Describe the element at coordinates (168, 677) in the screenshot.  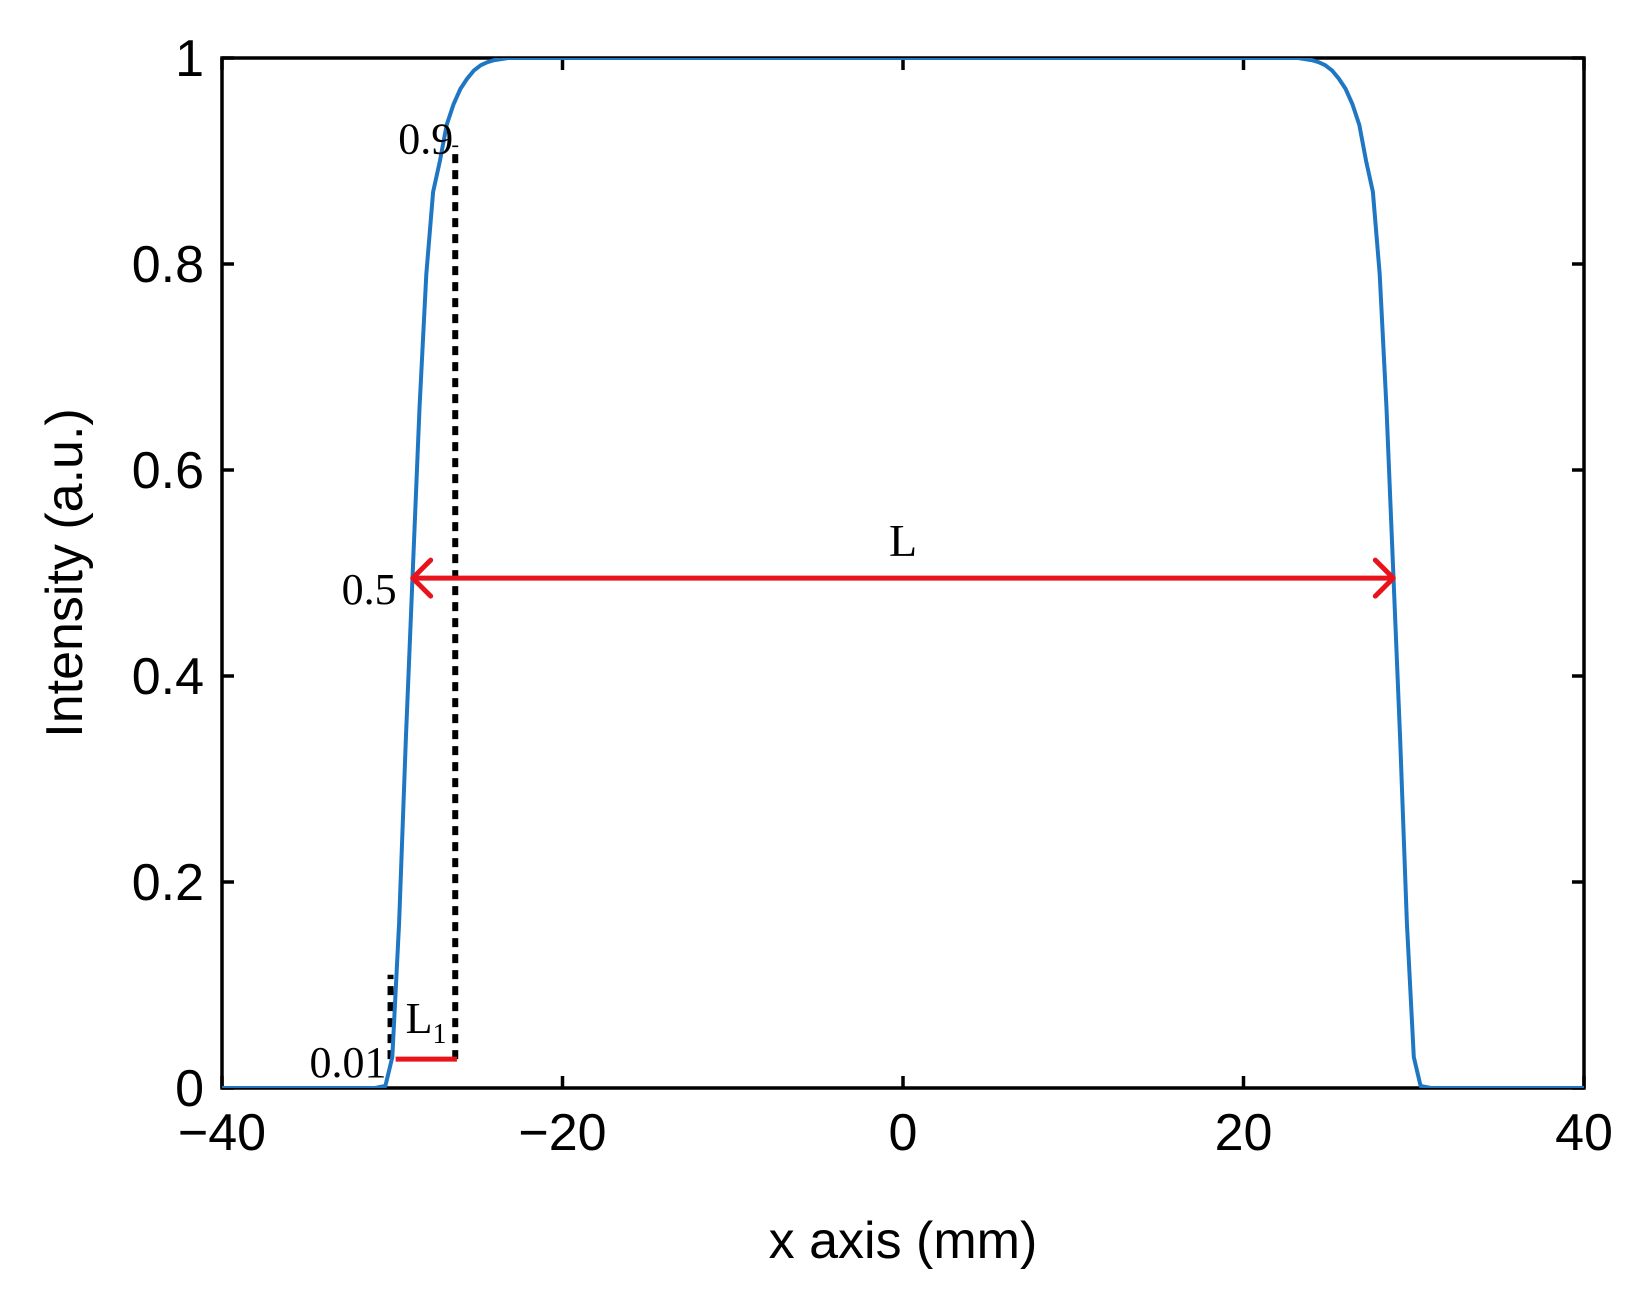
I see `y-tick-label: 0.4` at that location.